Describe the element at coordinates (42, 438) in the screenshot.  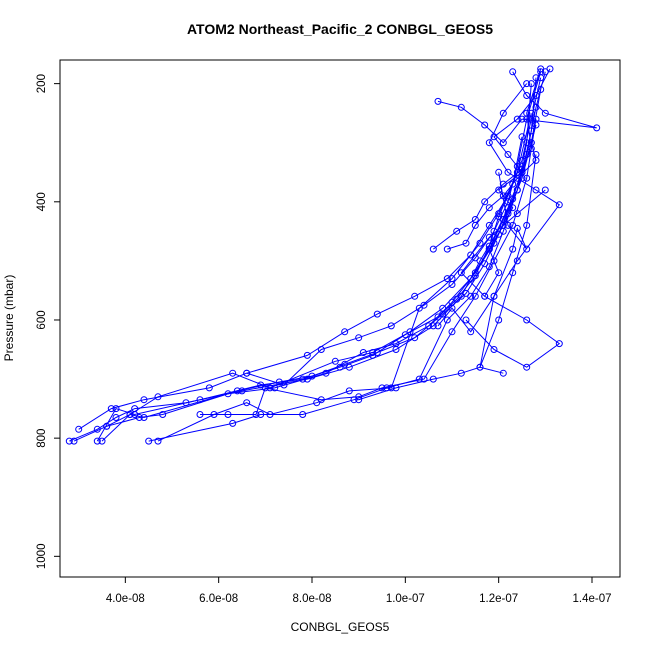
I see `y-tick-label: 800` at that location.